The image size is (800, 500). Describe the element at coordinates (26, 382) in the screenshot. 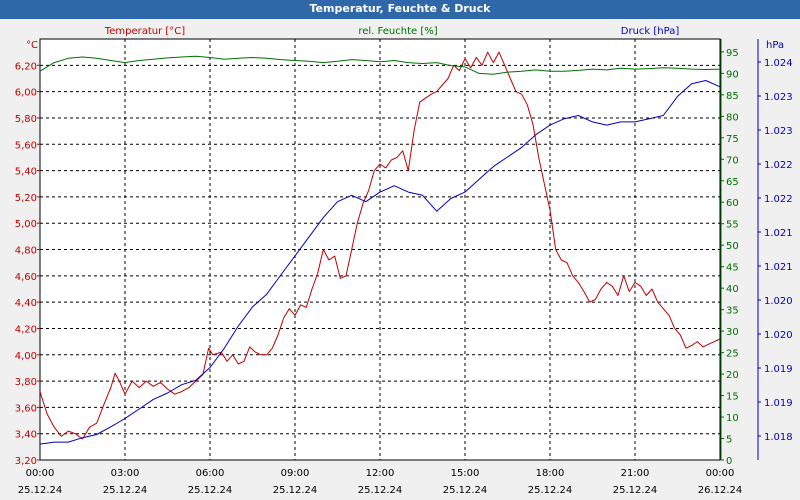

I see `temp-tick-label: 3,80` at that location.